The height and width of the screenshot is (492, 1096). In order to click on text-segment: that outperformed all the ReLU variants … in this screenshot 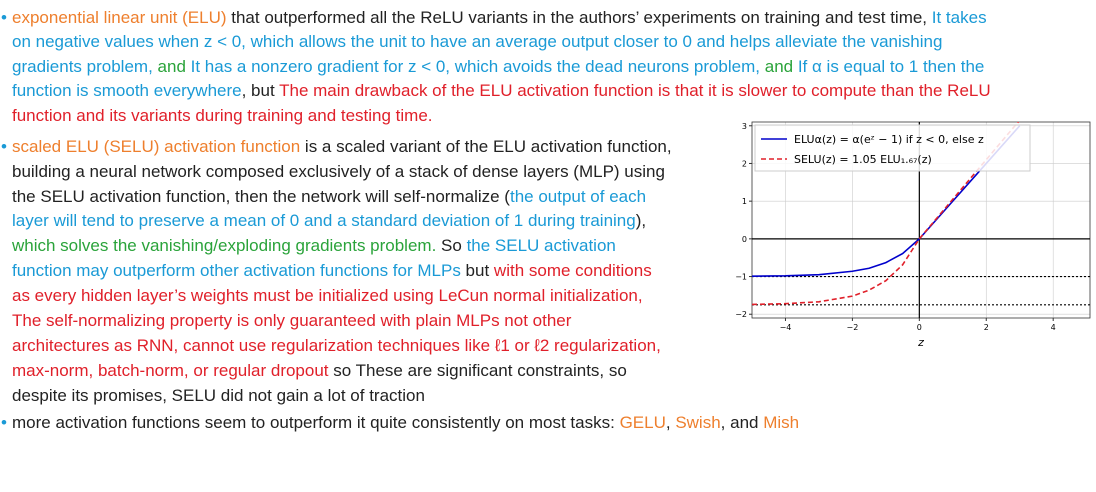, I will do `click(579, 17)`.